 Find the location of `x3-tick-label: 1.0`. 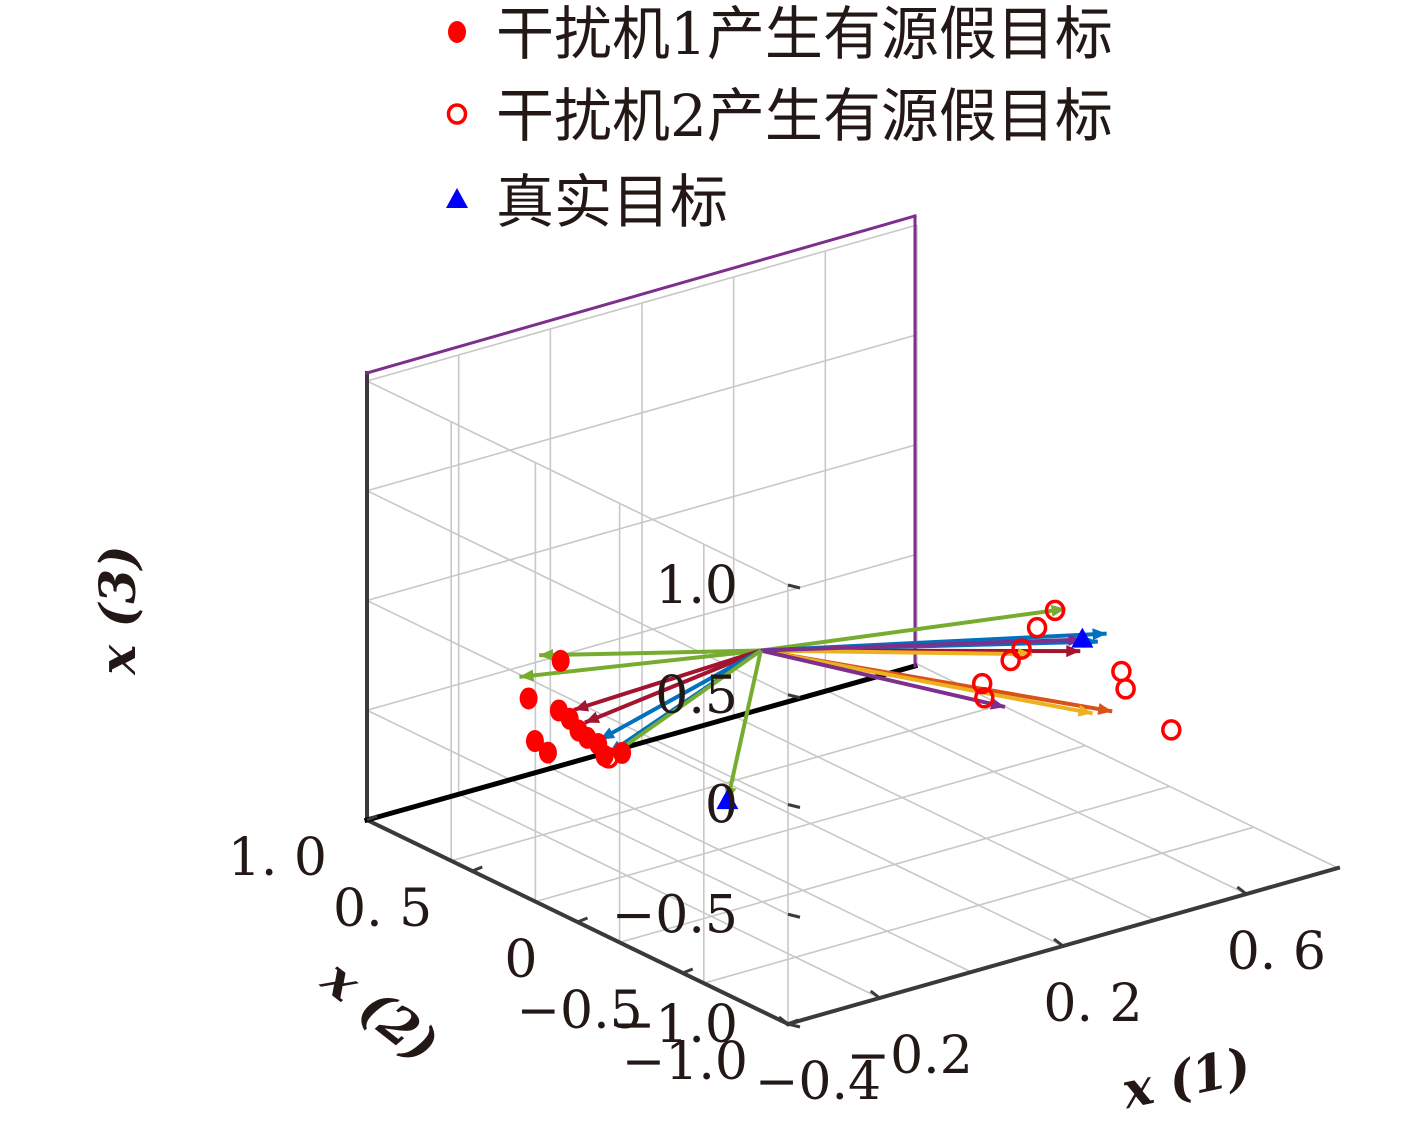

x3-tick-label: 1.0 is located at coordinates (696, 586).